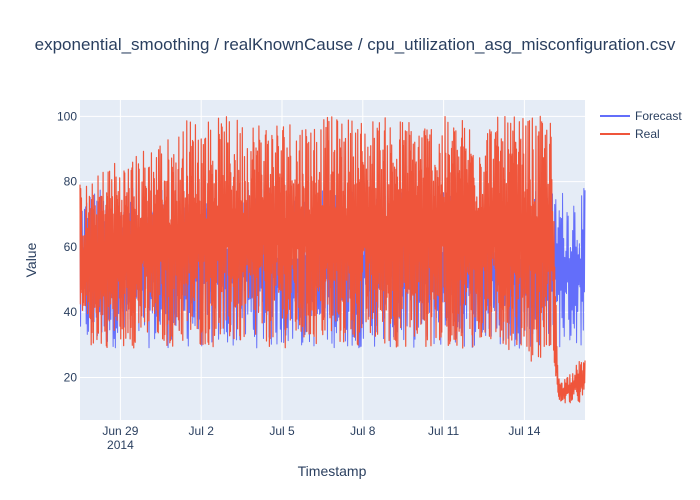 Image resolution: width=700 pixels, height=500 pixels. Describe the element at coordinates (332, 471) in the screenshot. I see `x-axis-title: Timestamp` at that location.